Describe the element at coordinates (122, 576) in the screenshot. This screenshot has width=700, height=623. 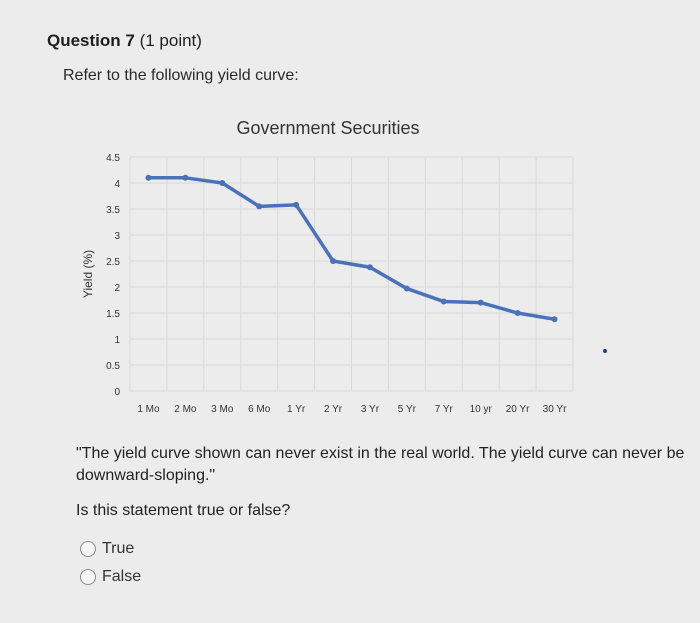
I see `option-false-label: False` at that location.